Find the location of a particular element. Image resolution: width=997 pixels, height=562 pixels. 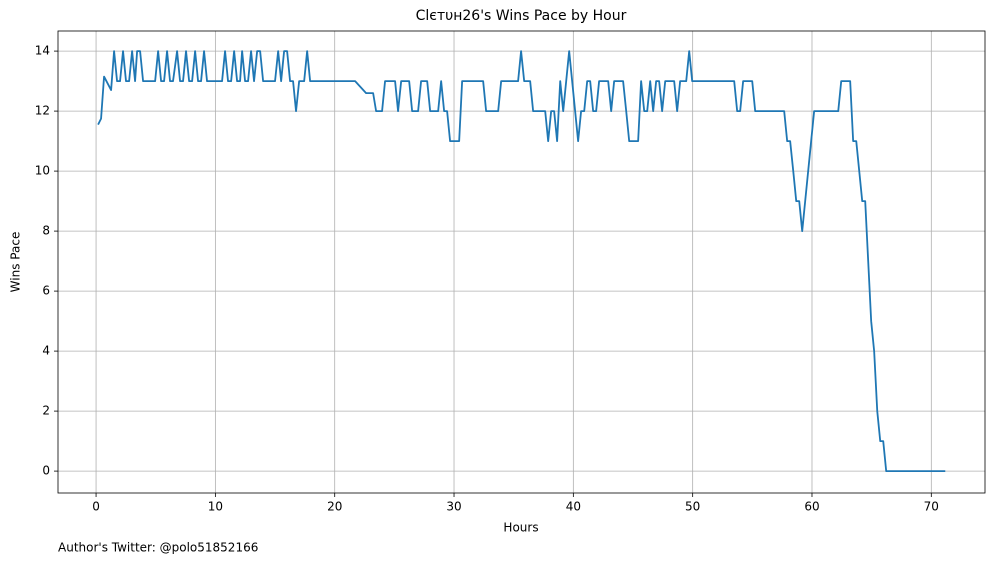

y-tick-label: 0 is located at coordinates (46, 471).